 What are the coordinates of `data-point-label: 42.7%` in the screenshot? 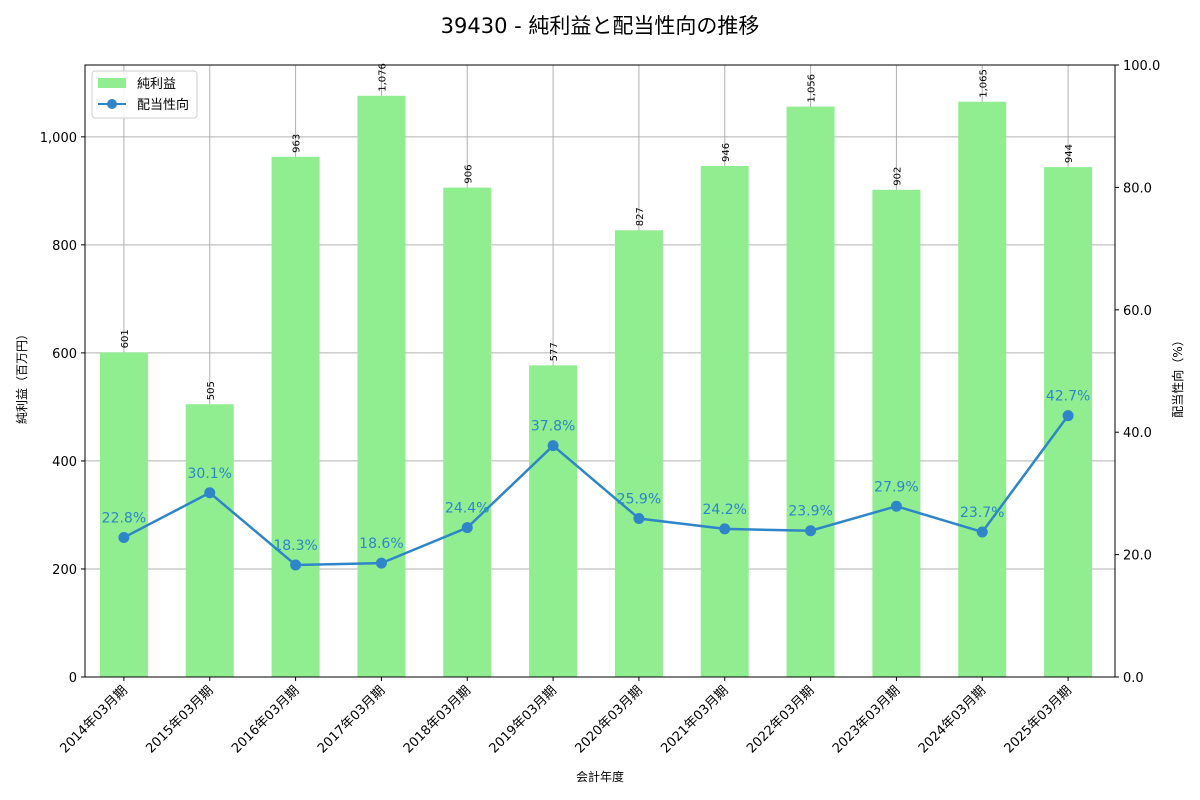 It's located at (1068, 397).